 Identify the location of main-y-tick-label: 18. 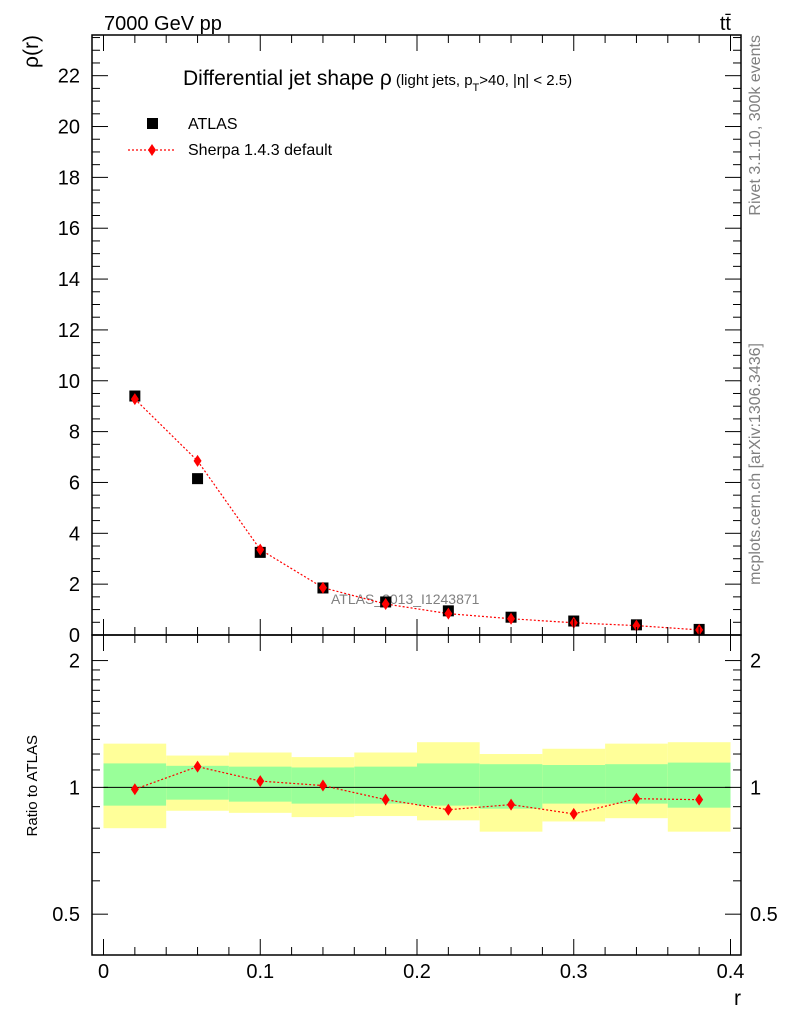
(69, 178).